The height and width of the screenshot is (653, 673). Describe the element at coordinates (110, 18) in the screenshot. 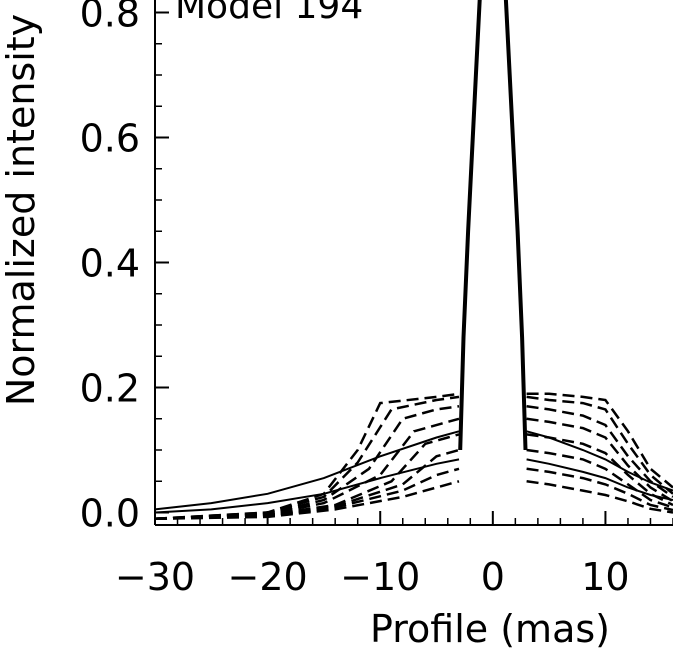

I see `y-tick-label: 0.8` at that location.